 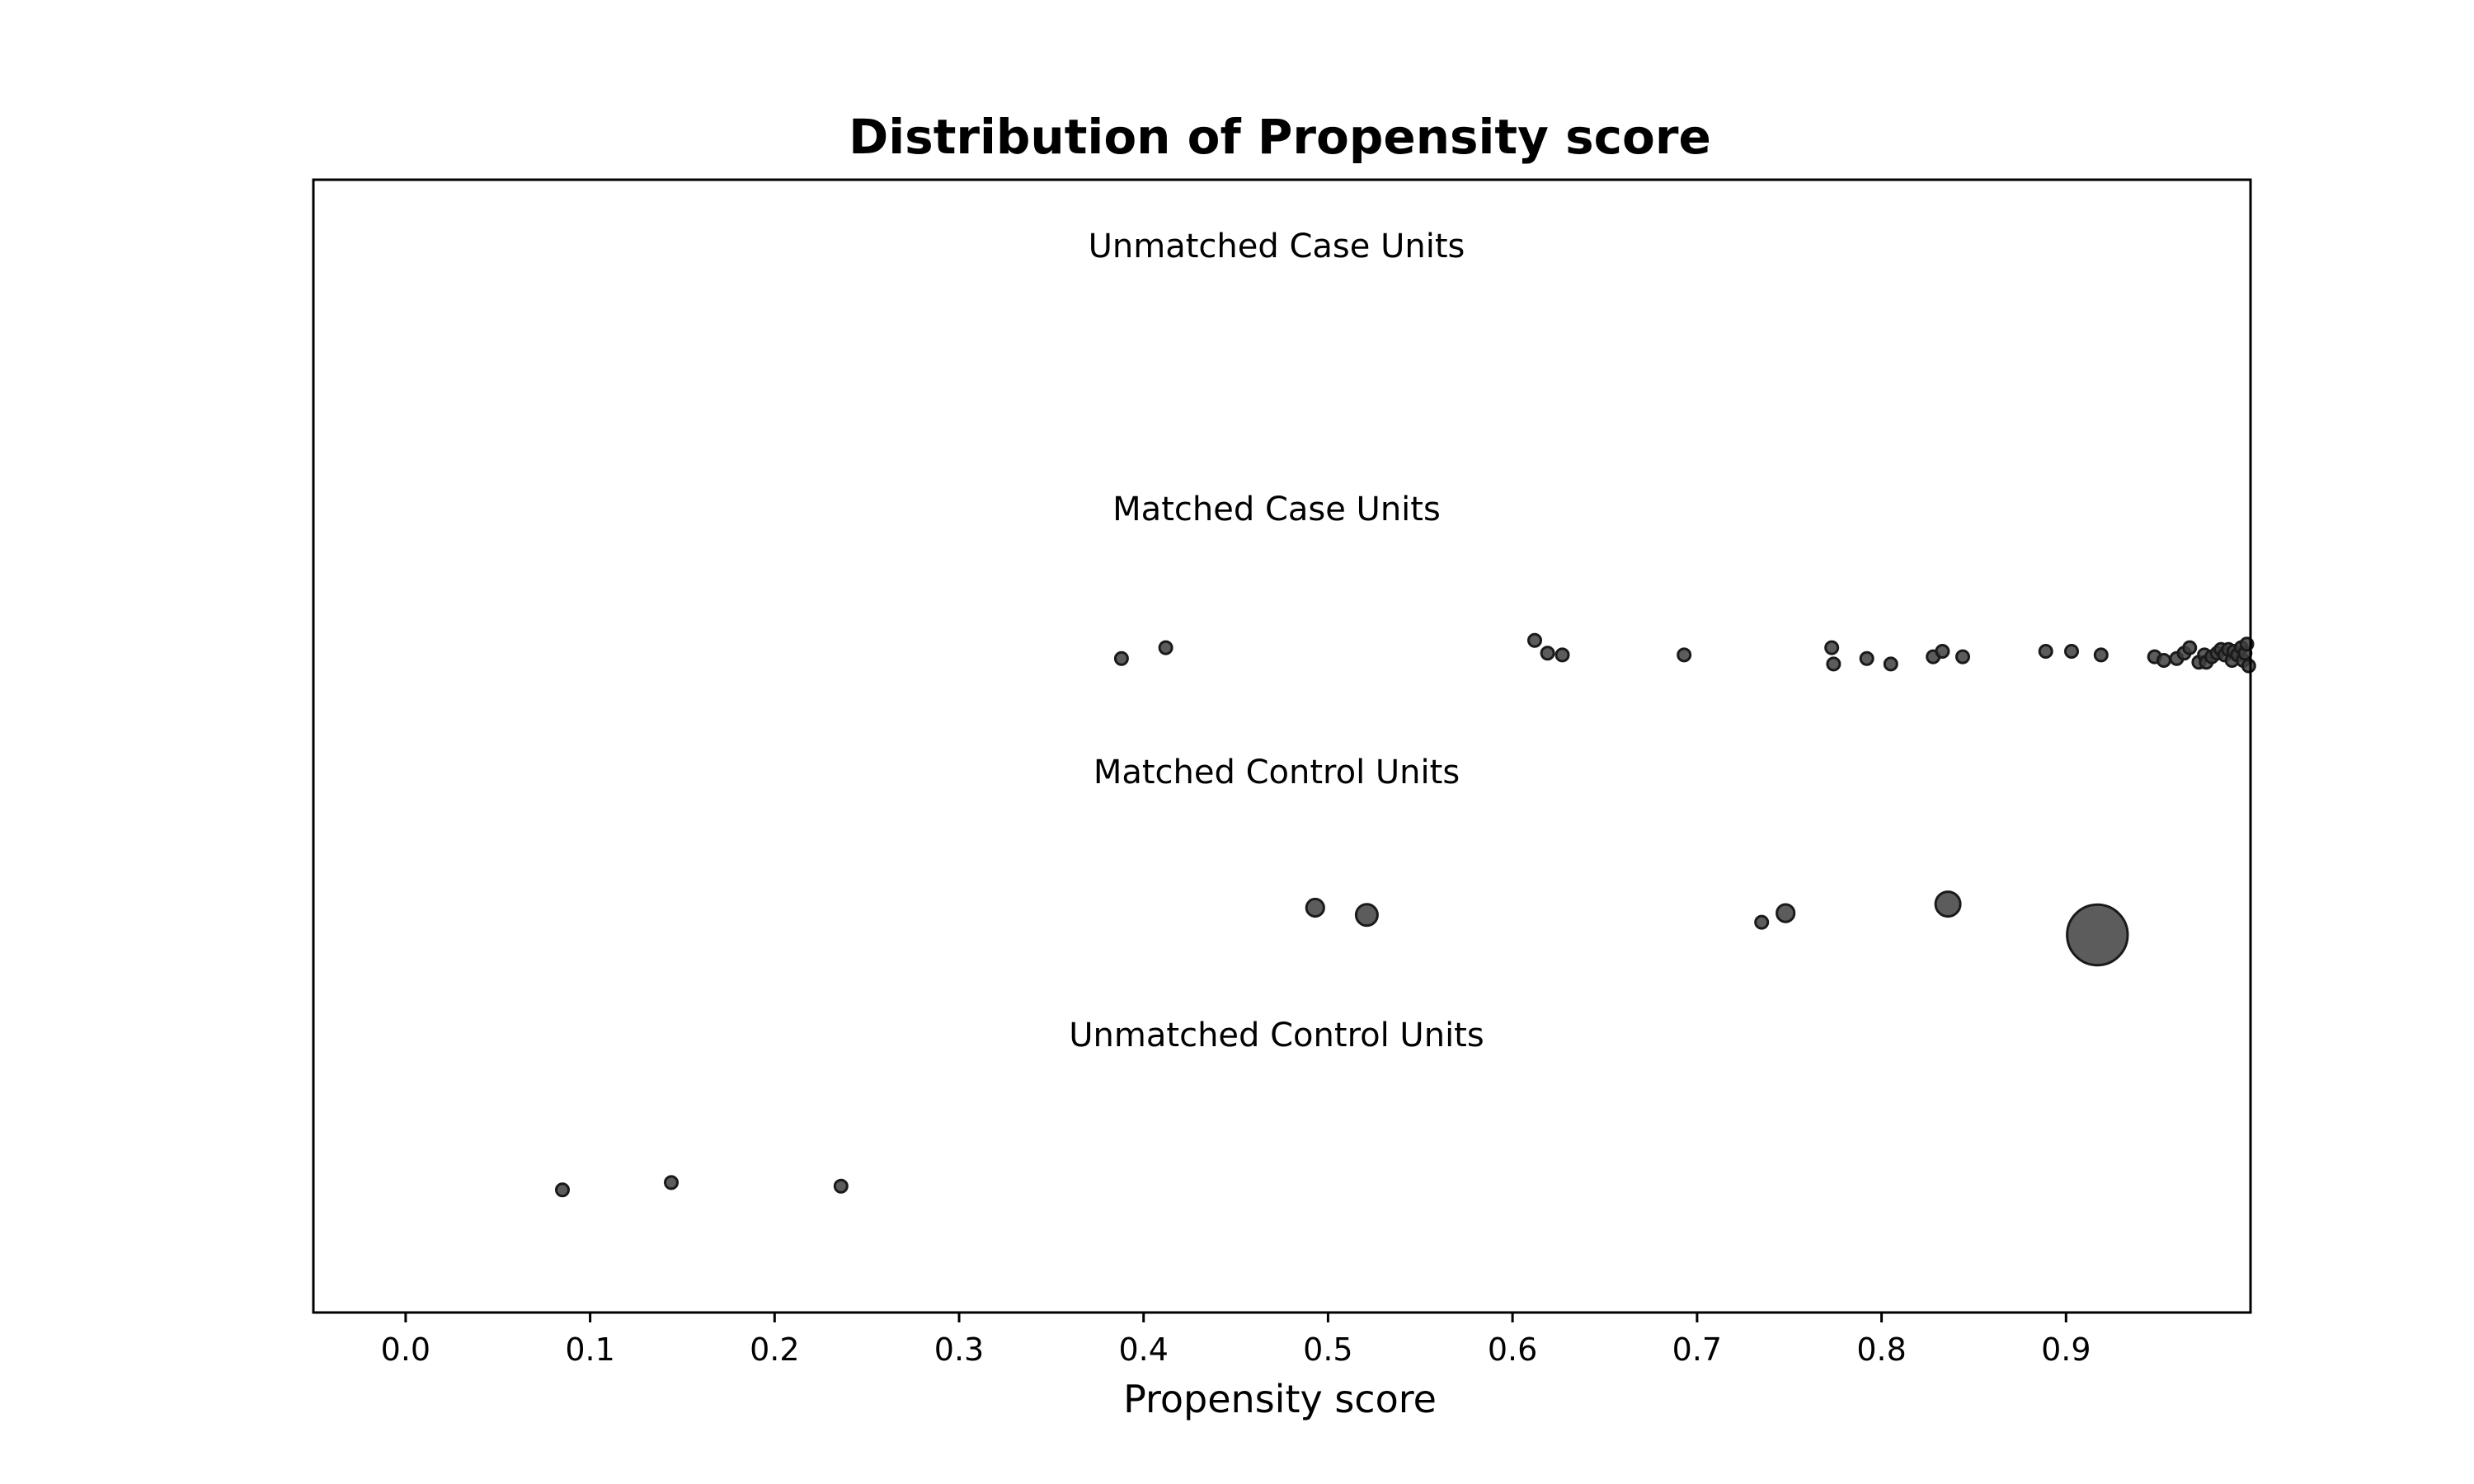 What do you see at coordinates (1881, 1349) in the screenshot?
I see `x-tick-label: 0.8` at bounding box center [1881, 1349].